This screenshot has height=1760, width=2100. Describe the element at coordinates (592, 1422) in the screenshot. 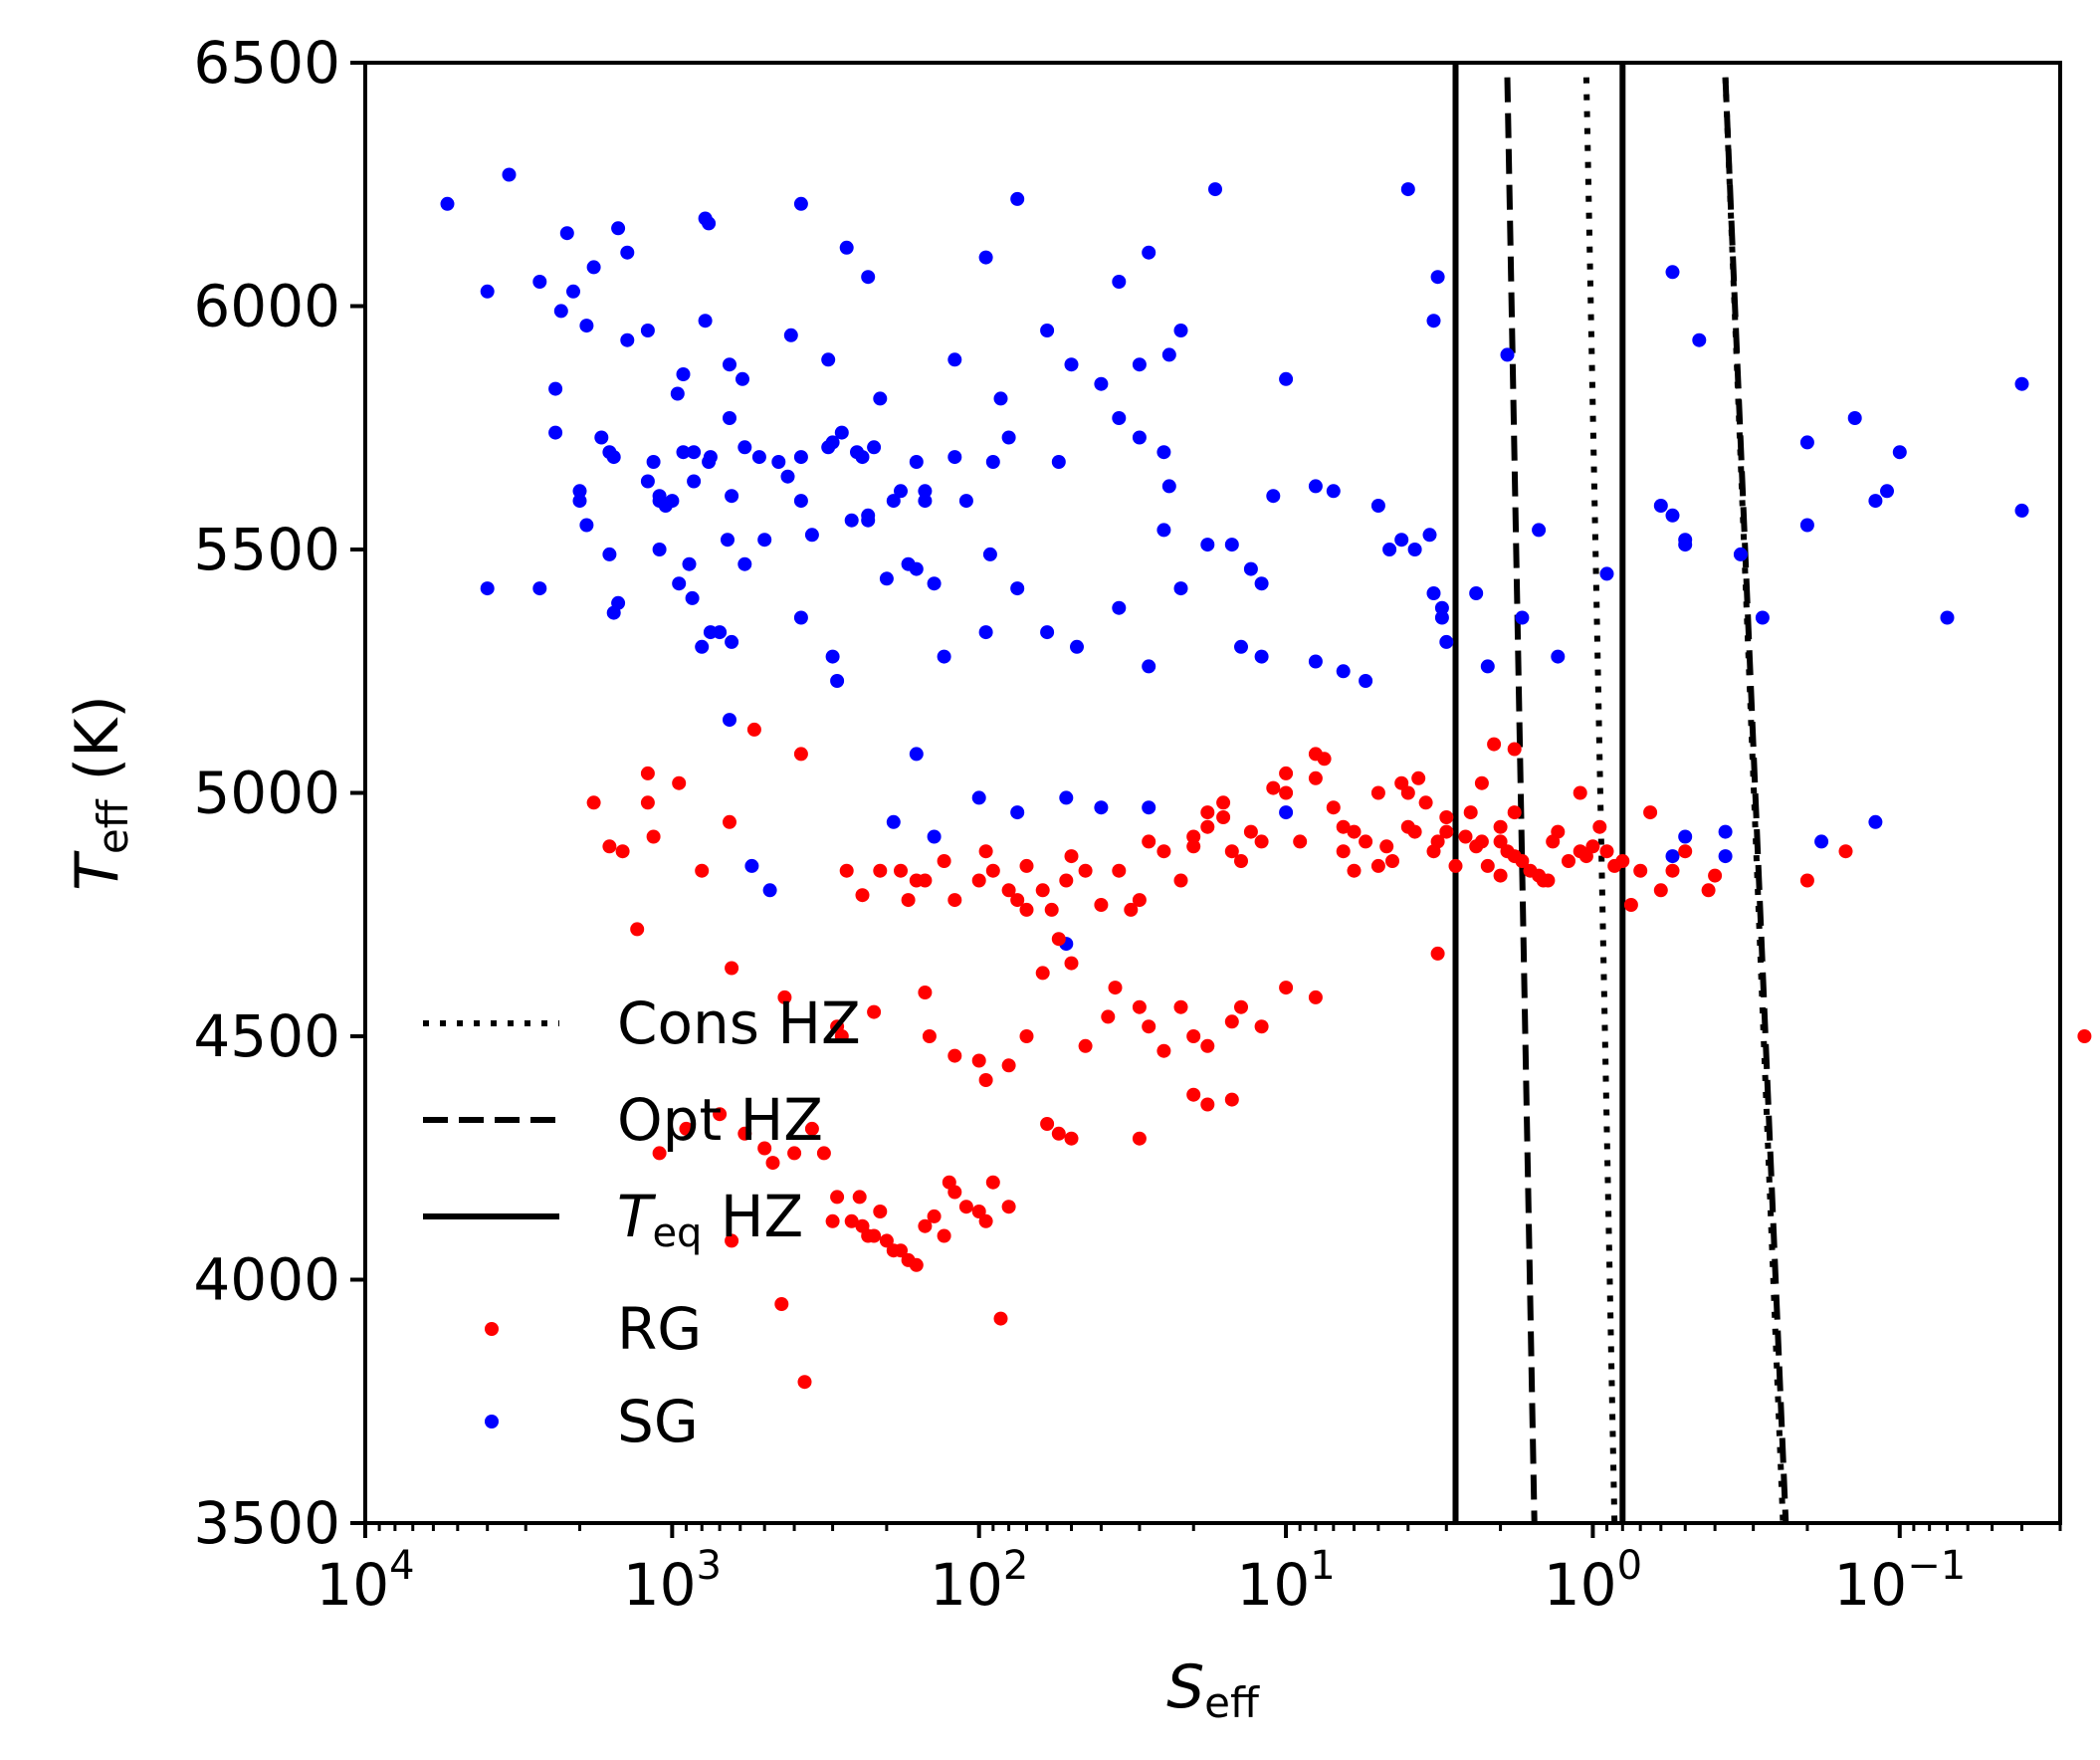

I see `legend-item-sg: SG` at that location.